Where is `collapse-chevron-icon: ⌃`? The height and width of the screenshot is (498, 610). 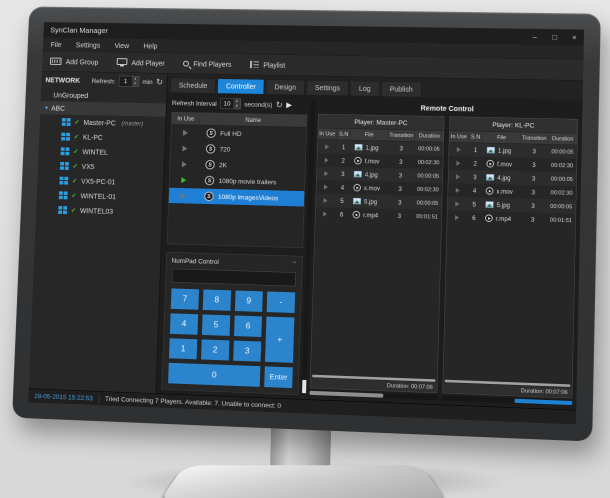
collapse-chevron-icon: ⌃ is located at coordinates (294, 264).